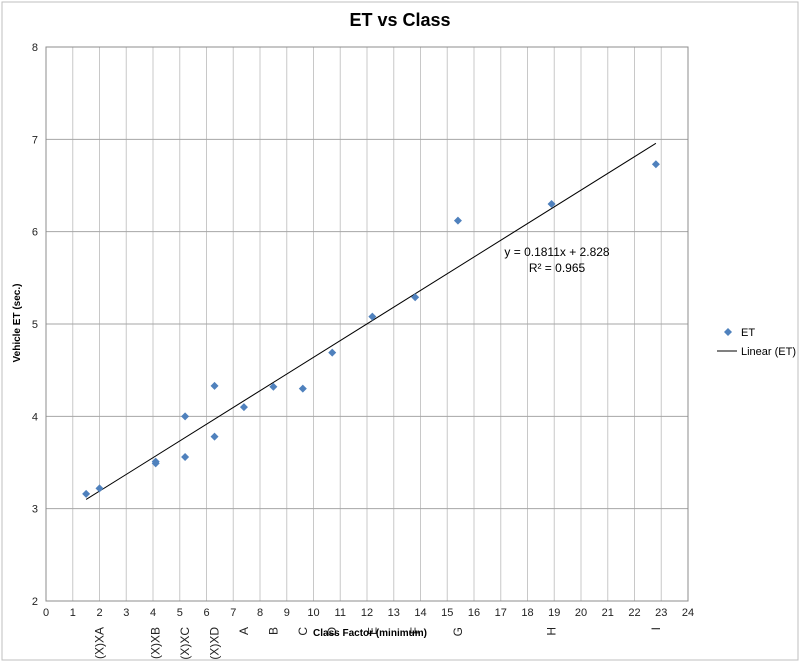 The height and width of the screenshot is (662, 800). What do you see at coordinates (728, 332) in the screenshot?
I see `legend-marker-et` at bounding box center [728, 332].